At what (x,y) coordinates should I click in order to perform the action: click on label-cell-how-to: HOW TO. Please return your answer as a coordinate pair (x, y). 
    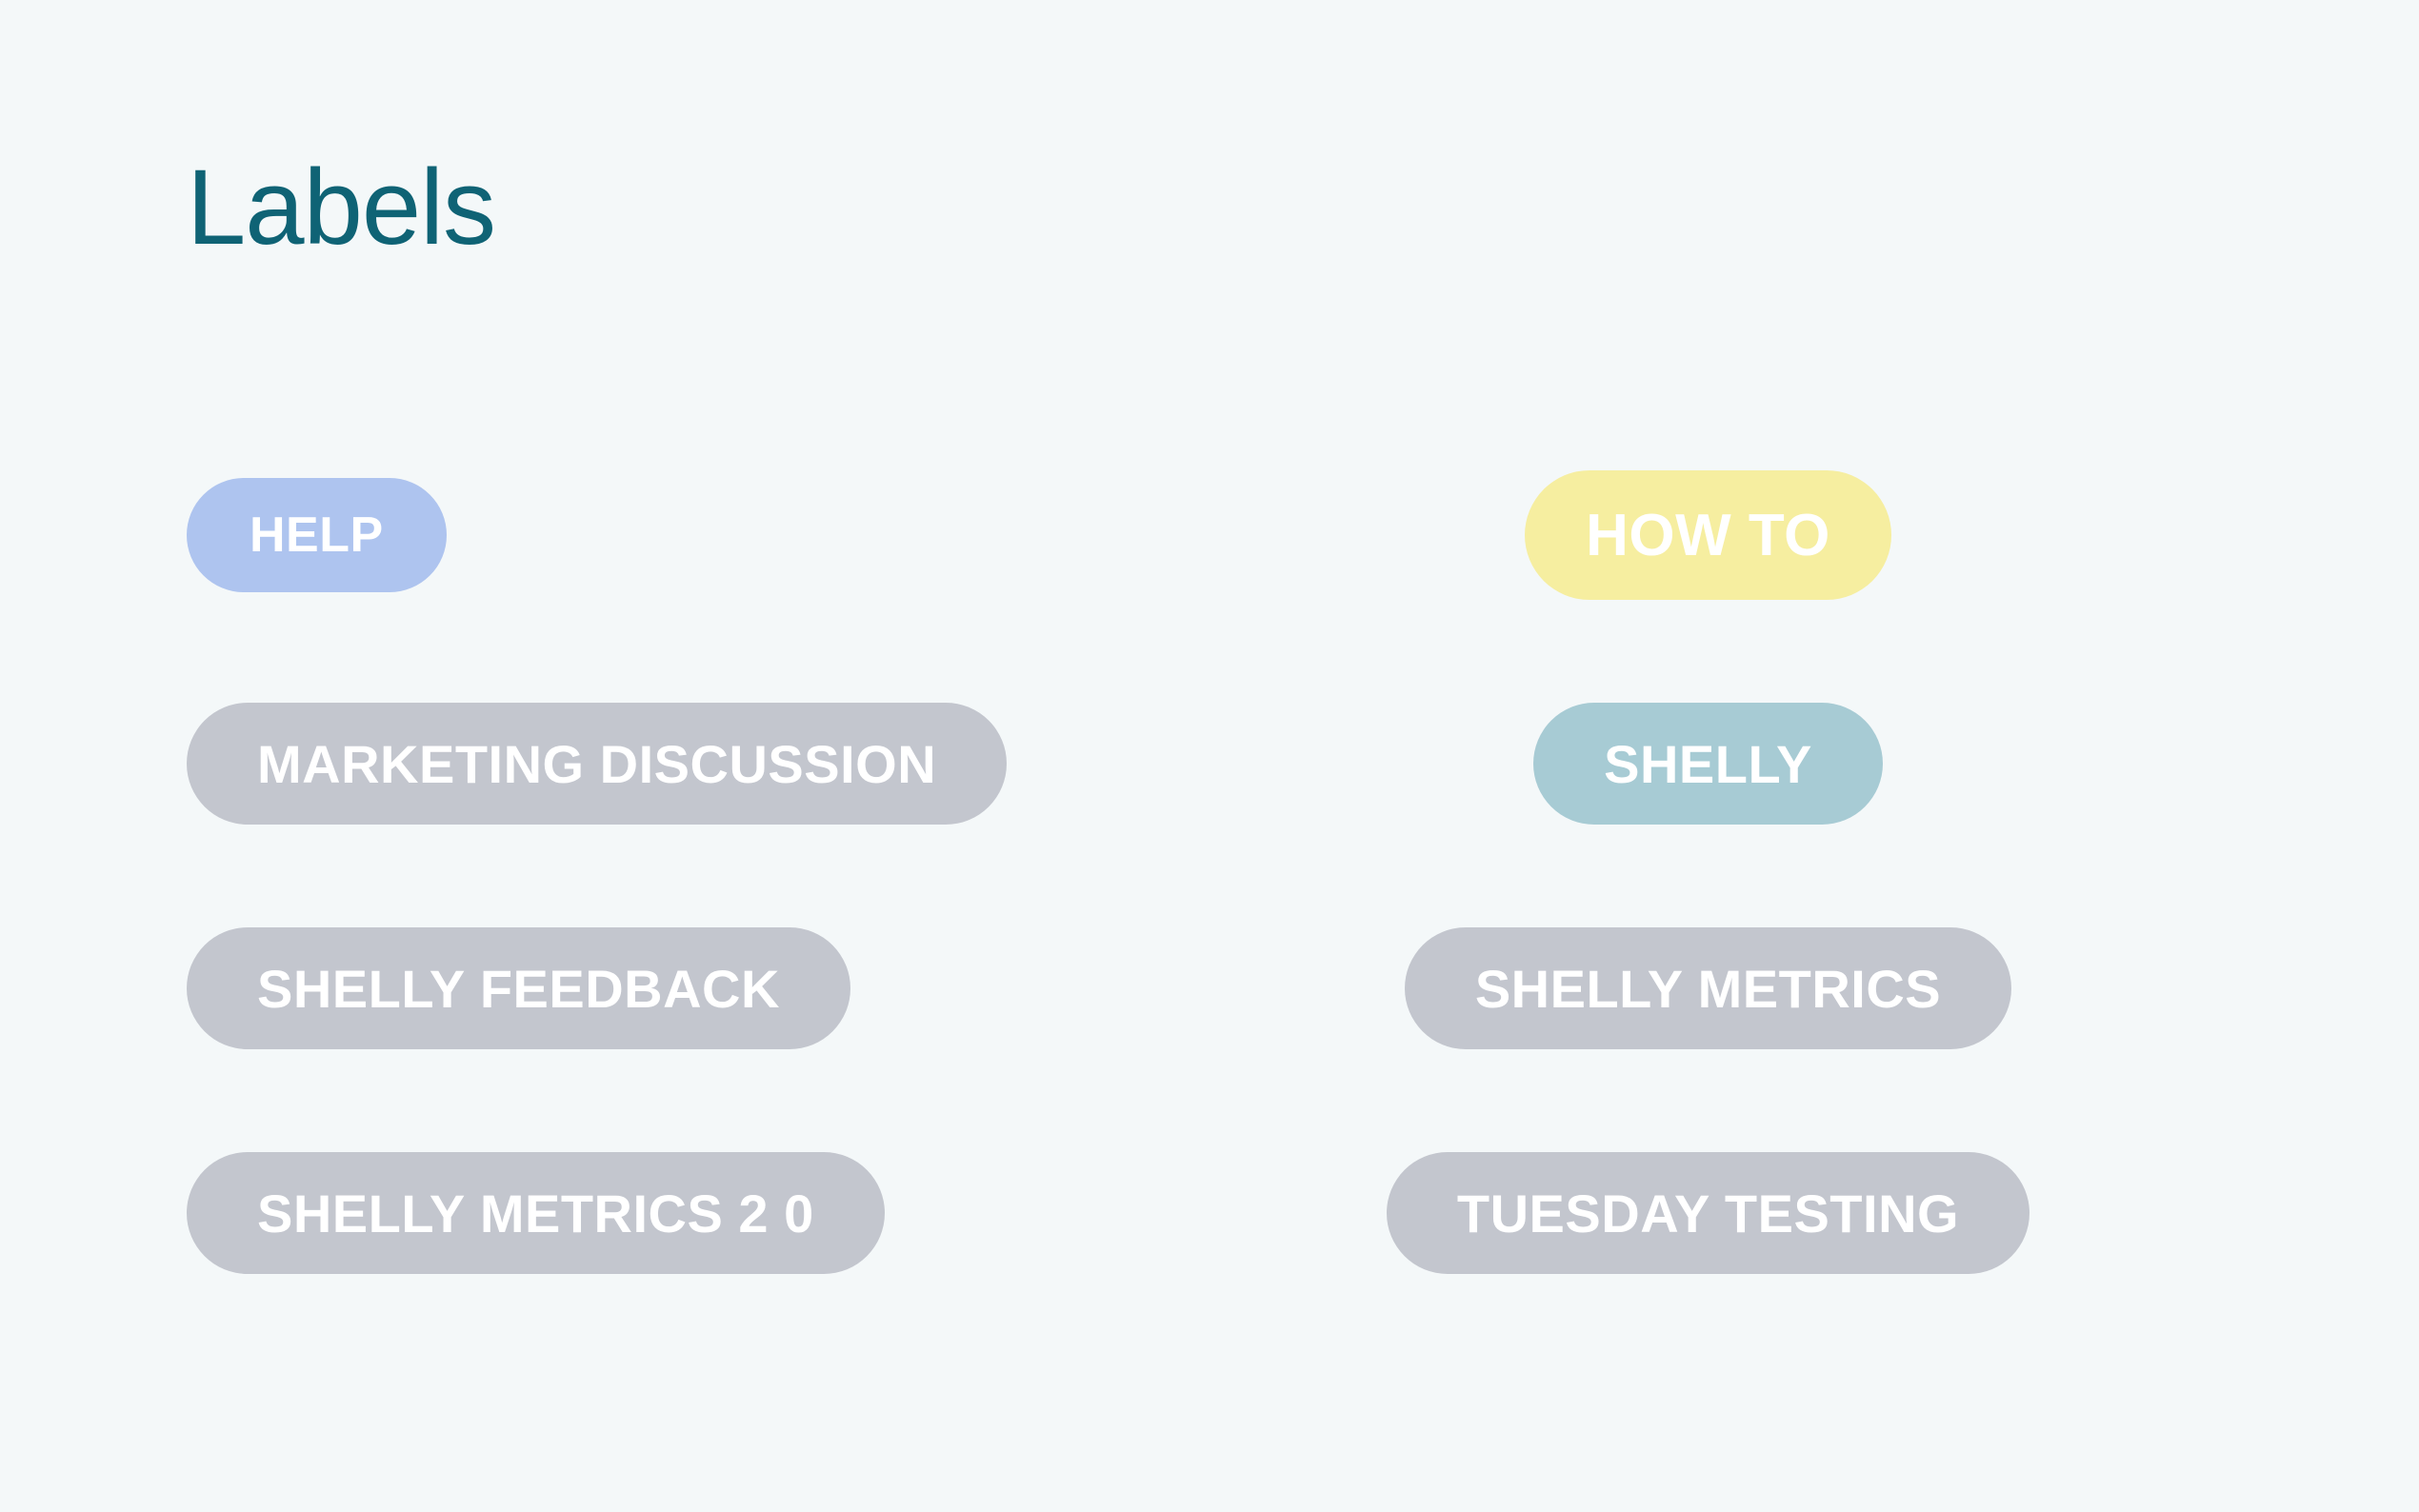
    Looking at the image, I should click on (1708, 535).